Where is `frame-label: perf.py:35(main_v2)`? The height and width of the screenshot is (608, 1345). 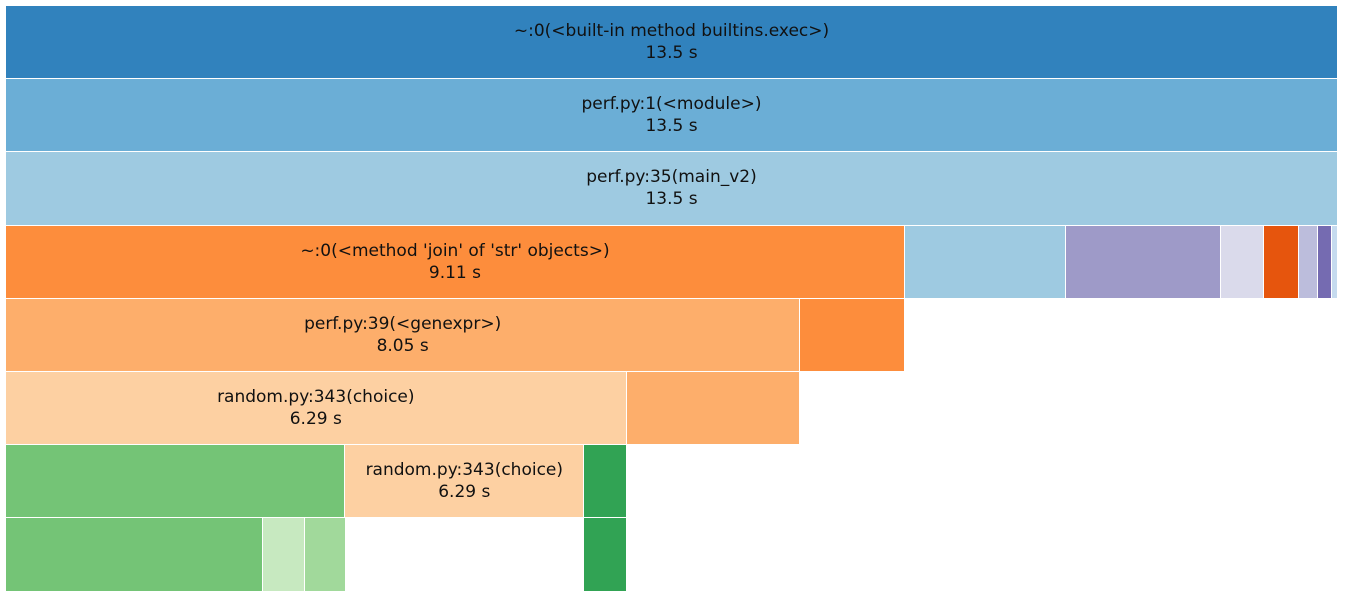 frame-label: perf.py:35(main_v2) is located at coordinates (671, 177).